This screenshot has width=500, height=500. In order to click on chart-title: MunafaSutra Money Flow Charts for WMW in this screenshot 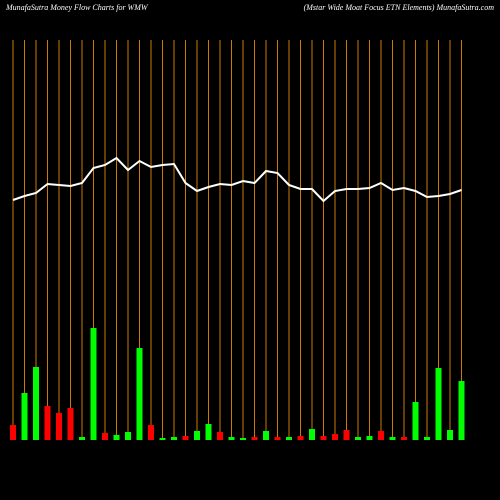, I will do `click(77, 7)`.